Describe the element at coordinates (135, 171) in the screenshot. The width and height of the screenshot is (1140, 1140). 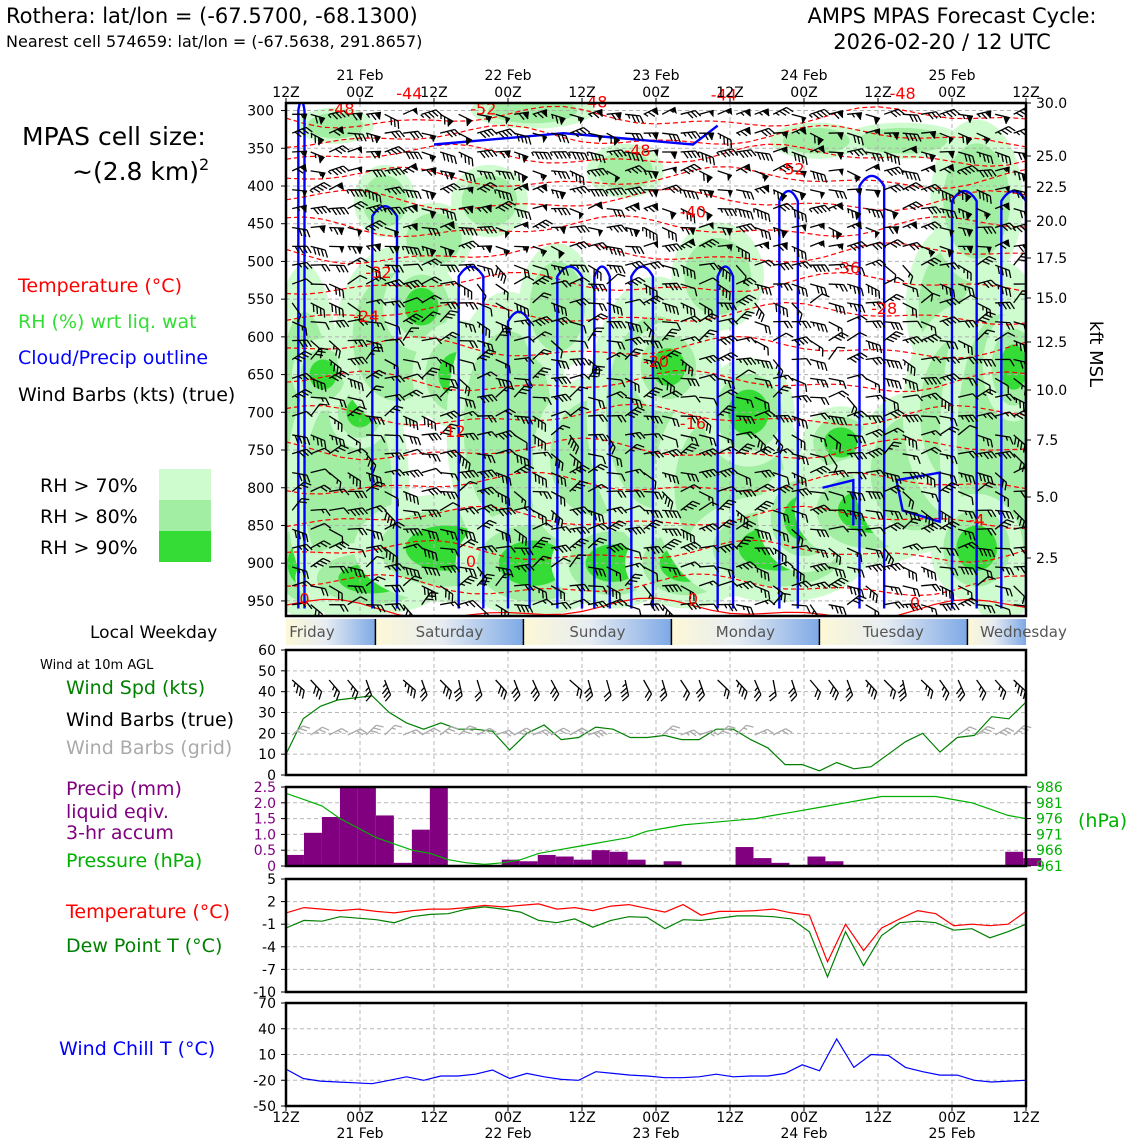
I see `cell-size-base: ~(2.8 km)` at that location.